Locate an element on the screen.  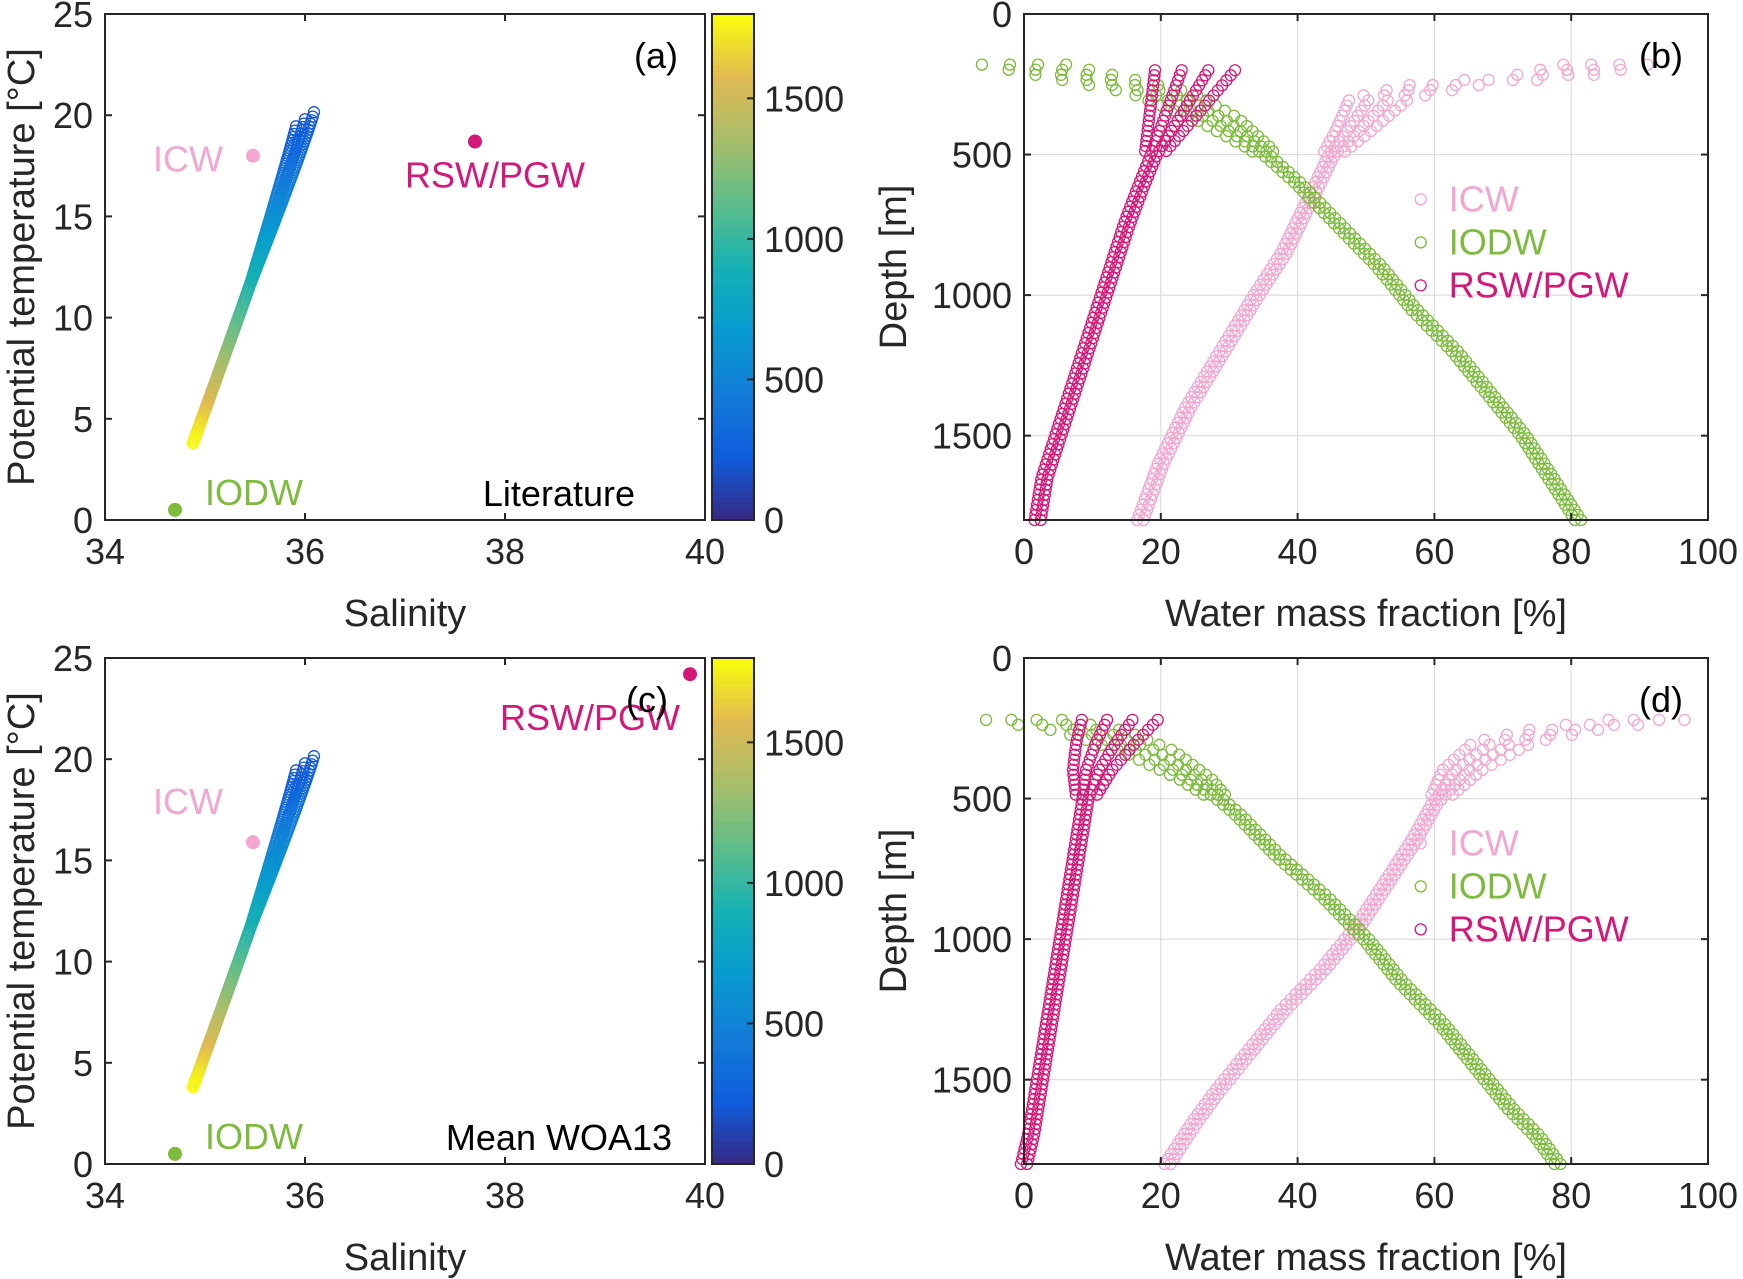
panel-a-axes-box is located at coordinates (405, 267).